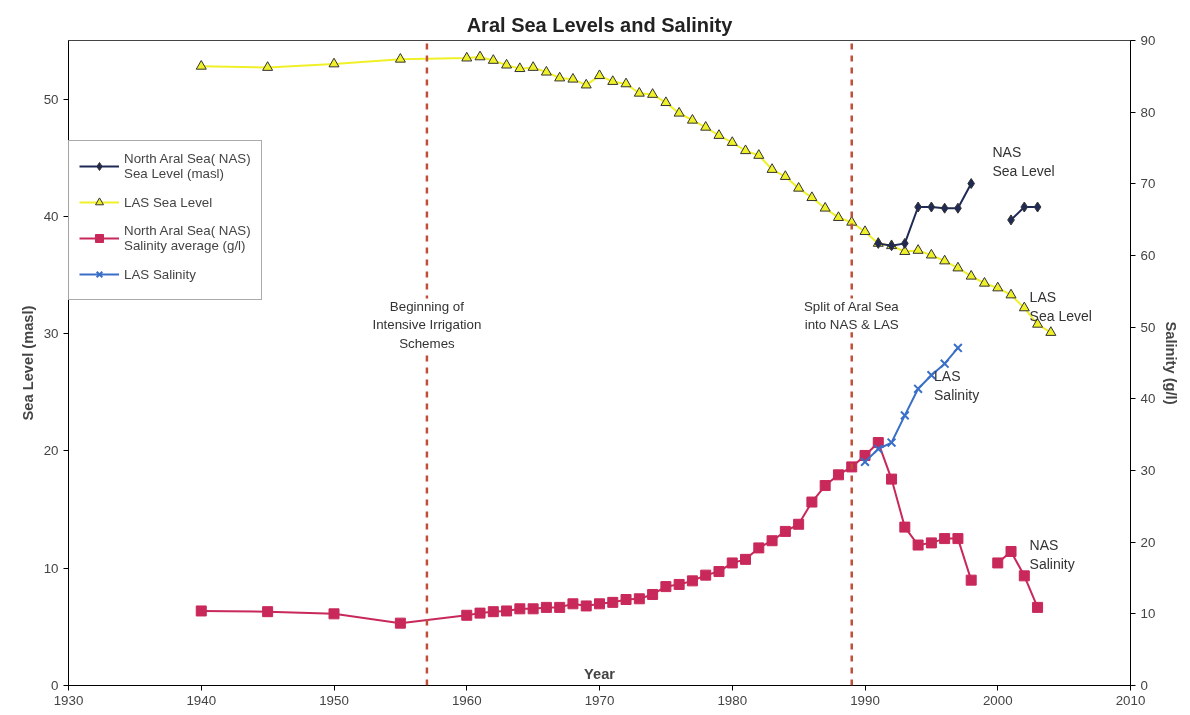 This screenshot has height=715, width=1190. I want to click on y-tick-label: 30, so click(51, 334).